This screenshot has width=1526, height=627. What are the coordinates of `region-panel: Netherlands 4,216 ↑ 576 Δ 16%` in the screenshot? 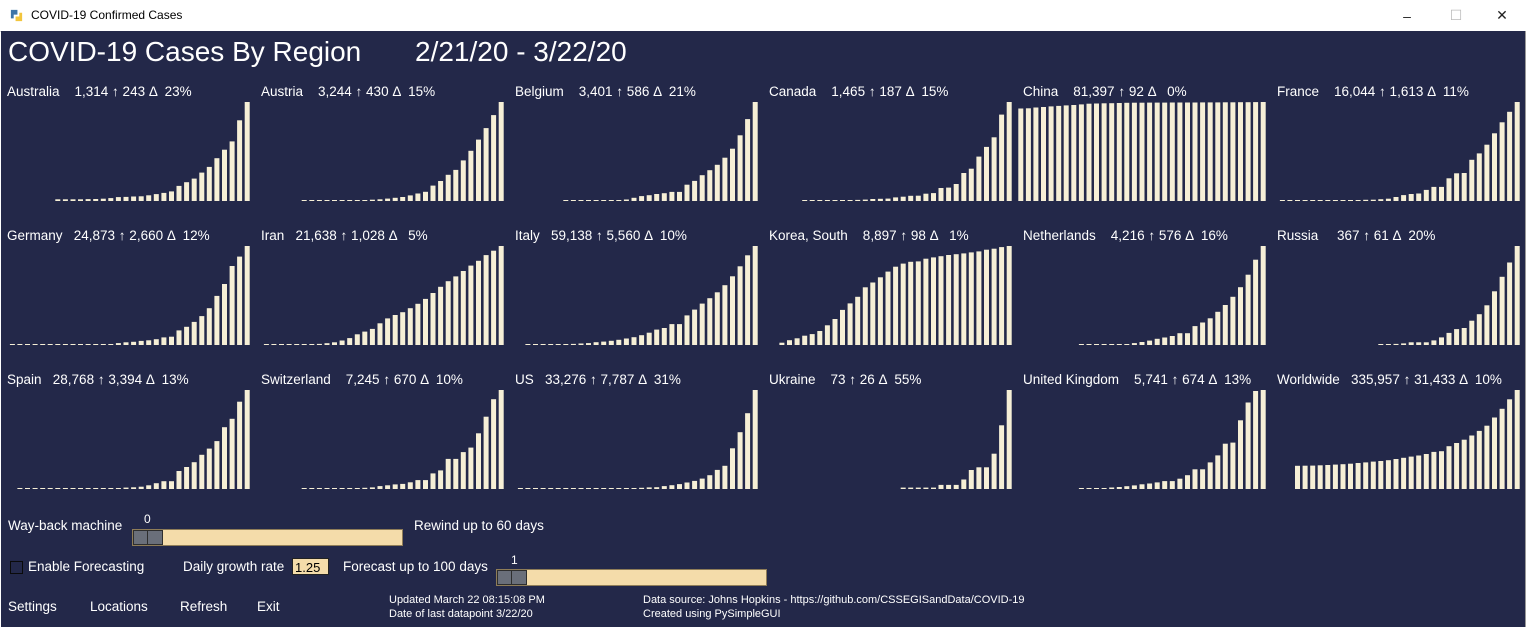 It's located at (1142, 285).